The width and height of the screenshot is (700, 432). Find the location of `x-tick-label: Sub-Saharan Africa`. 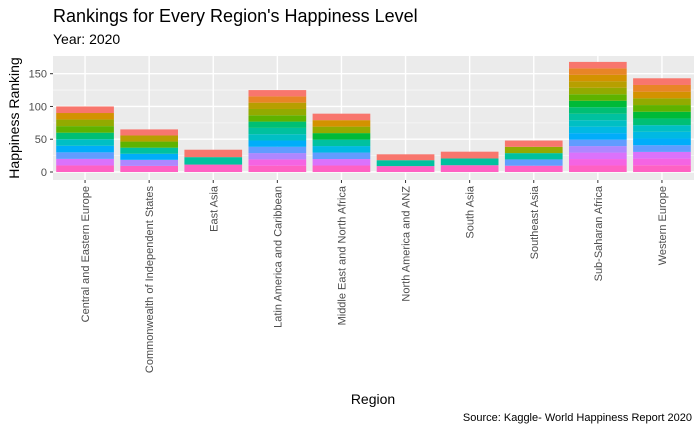

x-tick-label: Sub-Saharan Africa is located at coordinates (599, 233).